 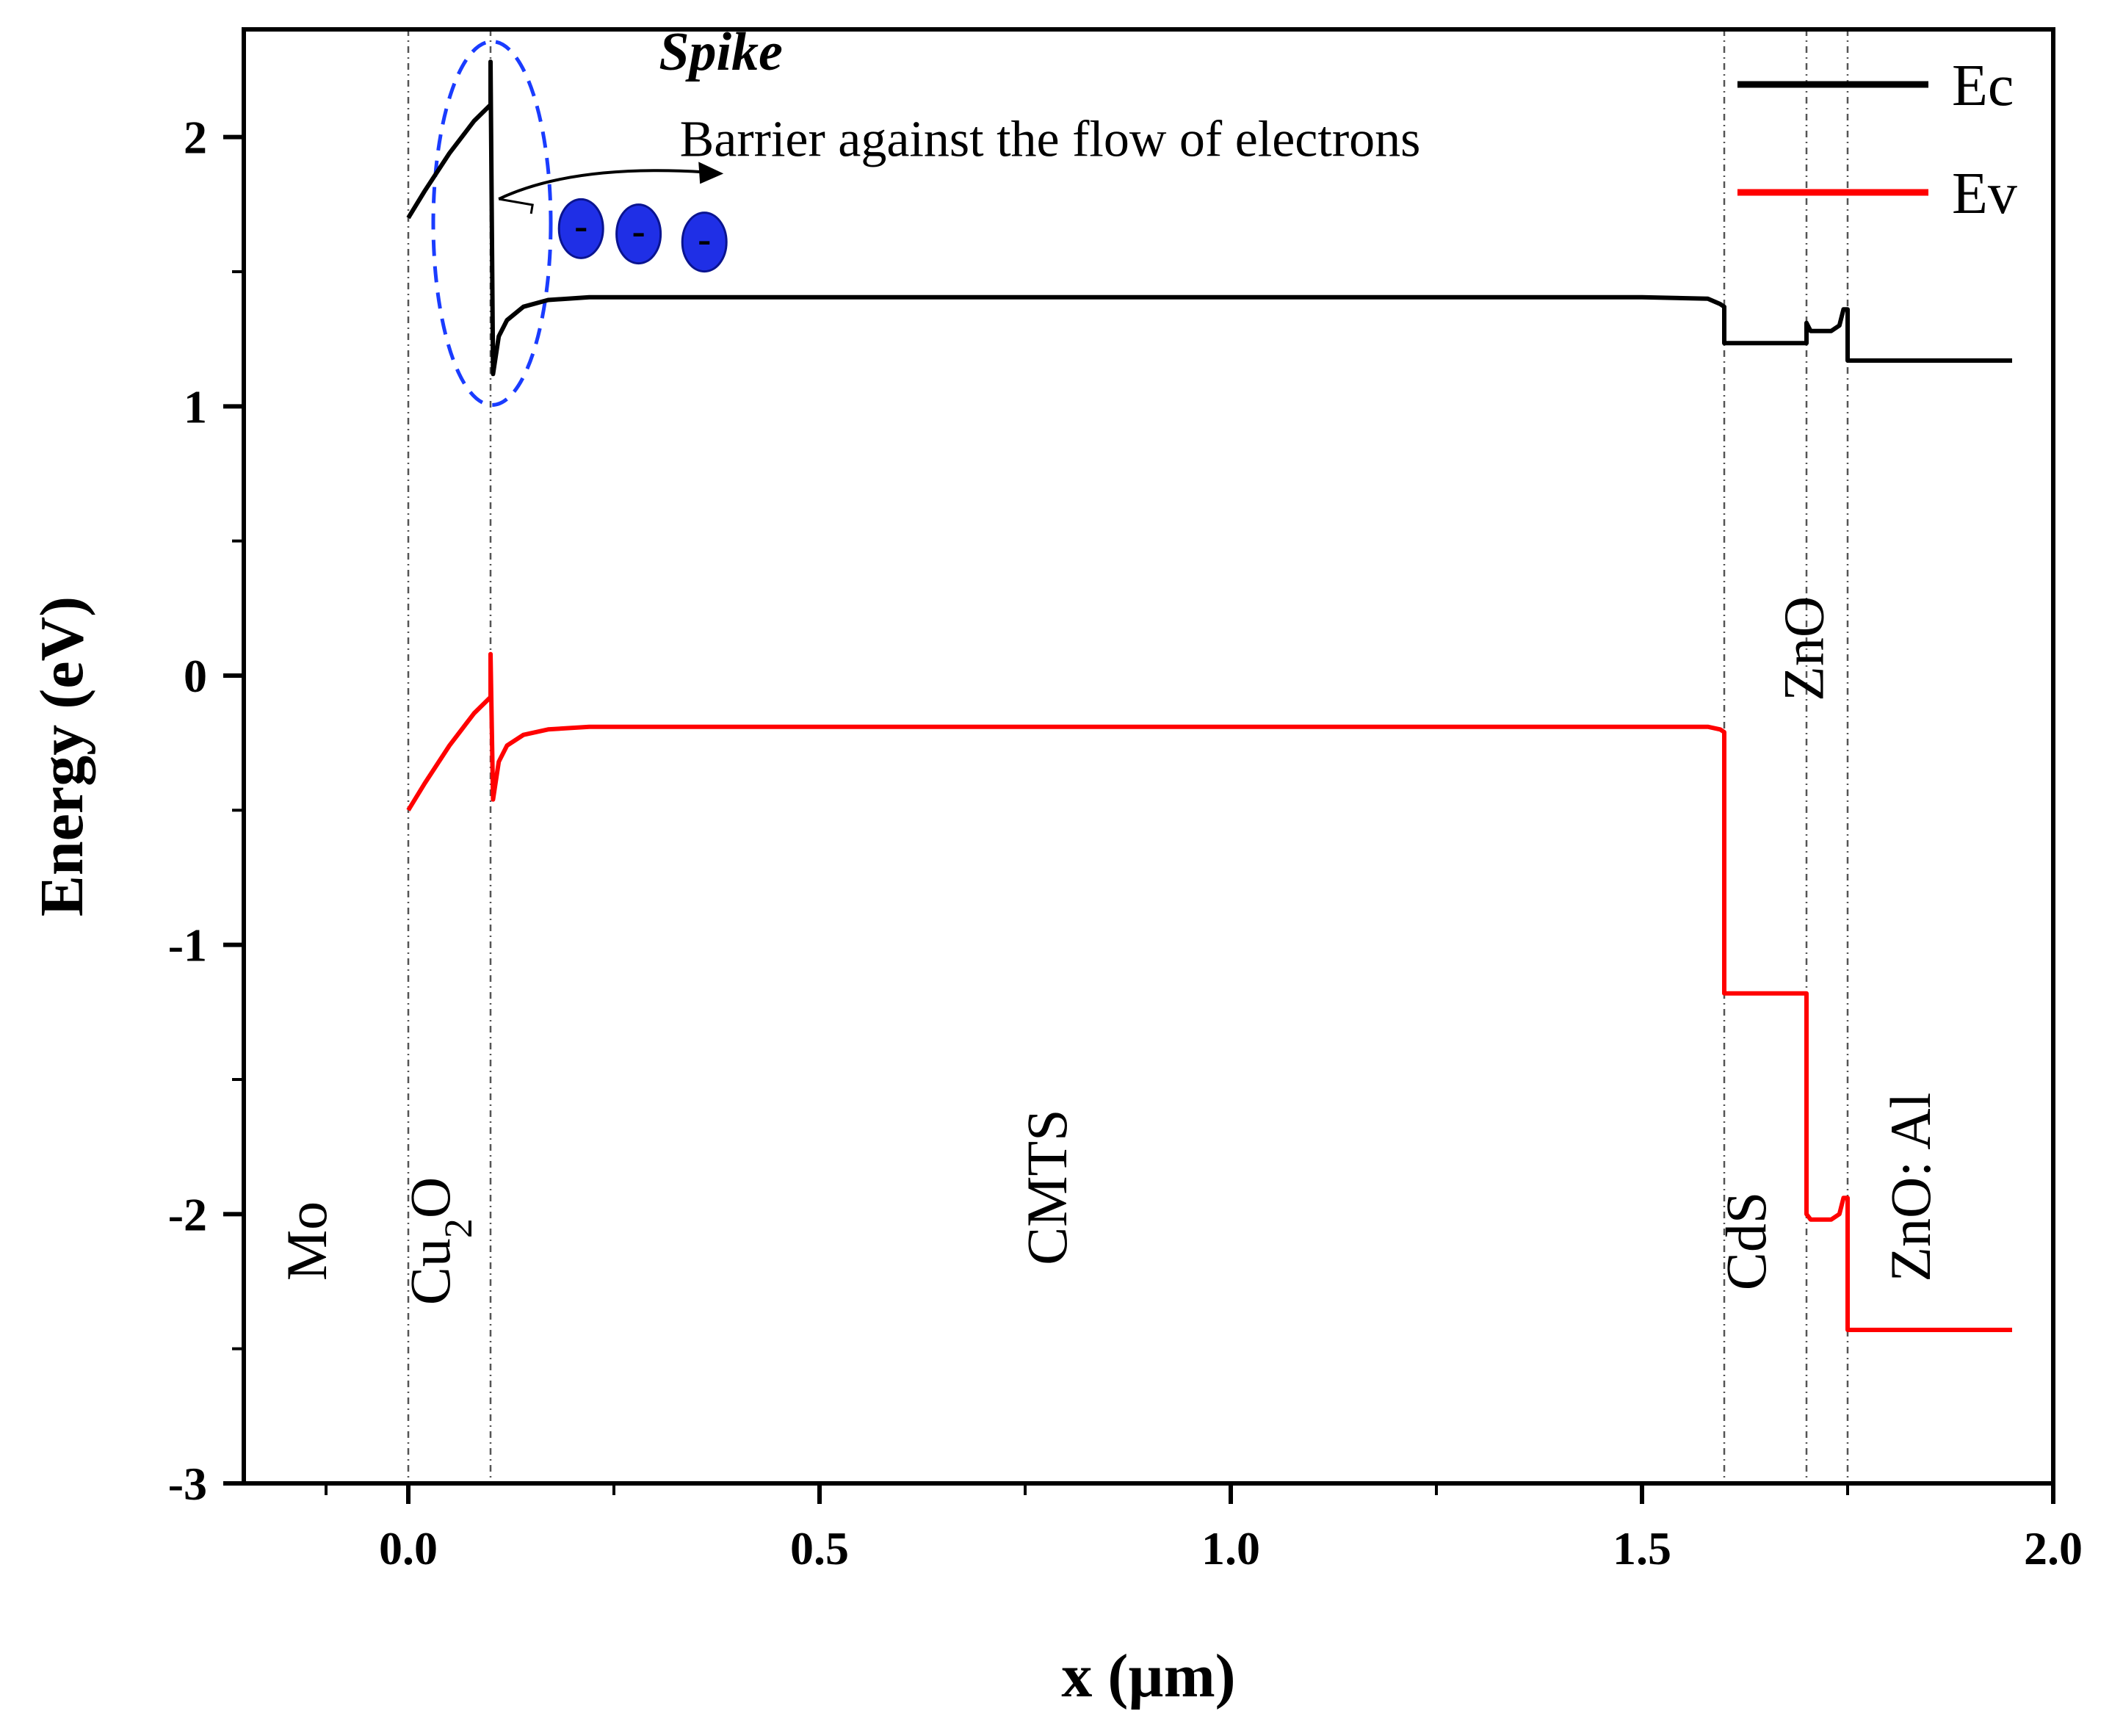 I want to click on annotation-arrowhead, so click(x=711, y=173).